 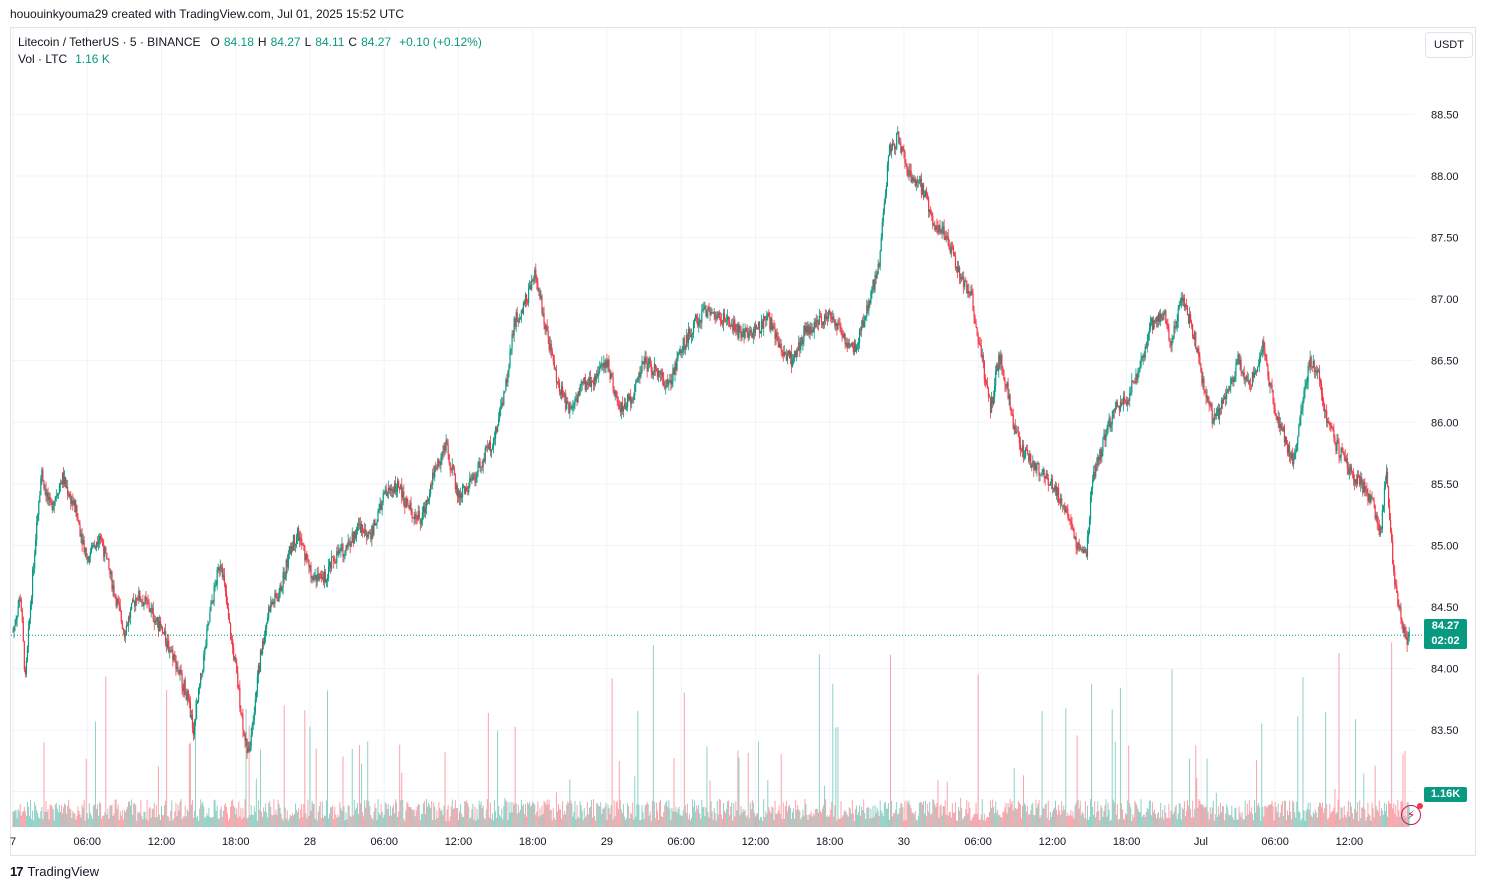 I want to click on volume-value: 1.16 K, so click(x=92, y=59).